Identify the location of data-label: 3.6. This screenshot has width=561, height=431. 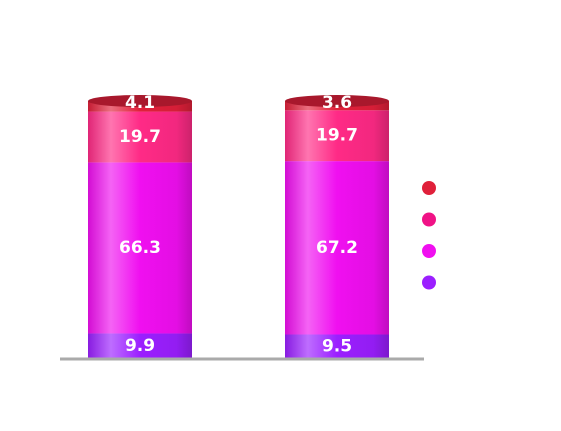
(337, 103).